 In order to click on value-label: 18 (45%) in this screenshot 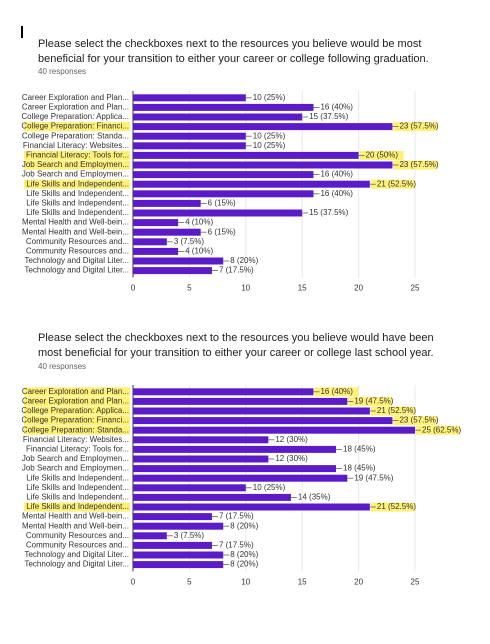, I will do `click(359, 468)`.